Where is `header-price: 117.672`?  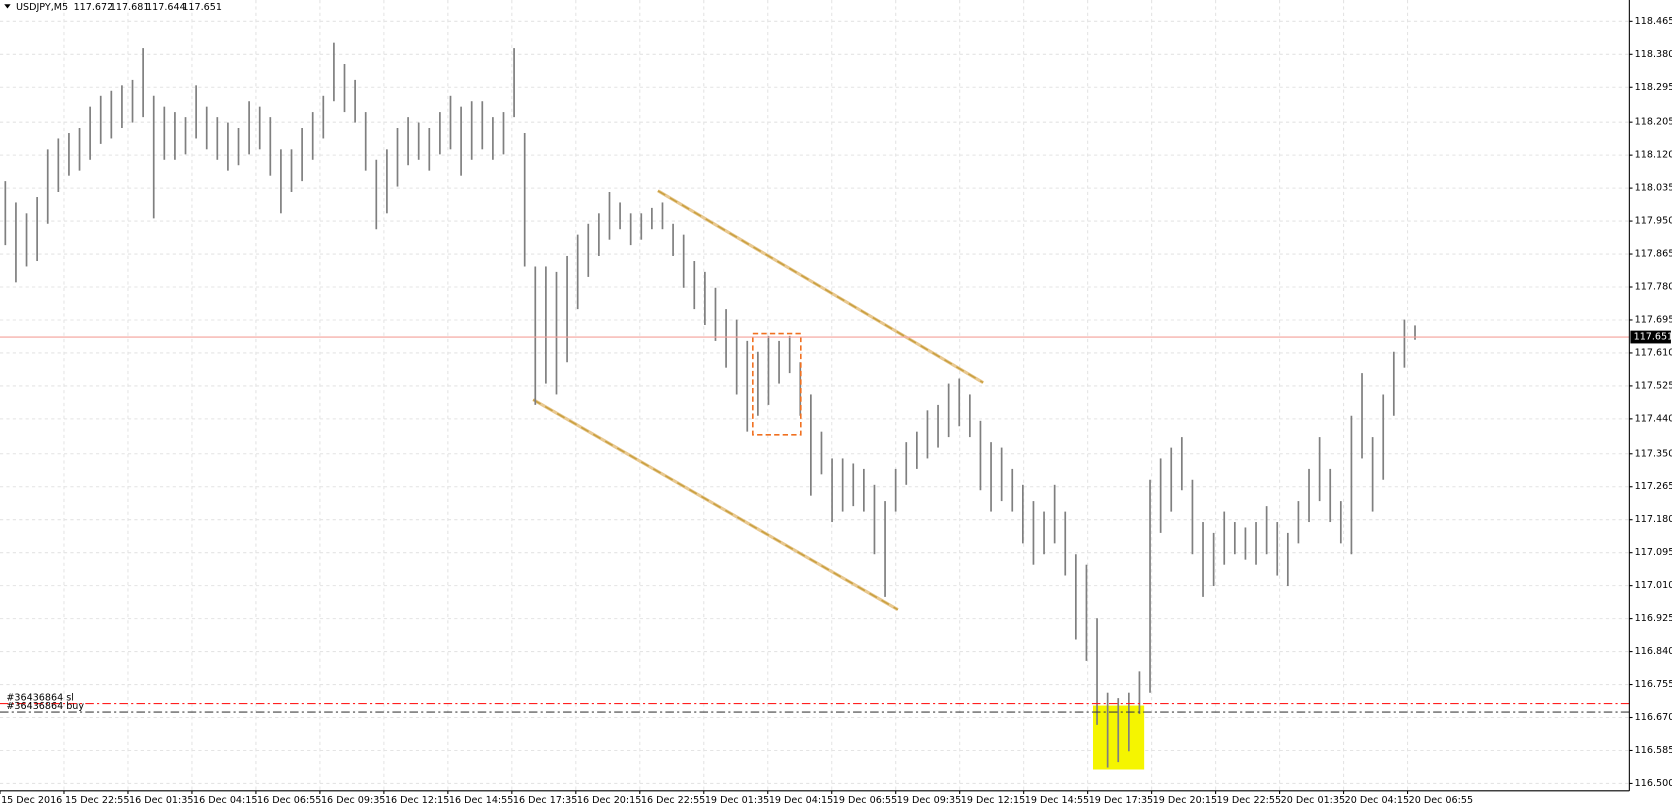
header-price: 117.672 is located at coordinates (94, 7).